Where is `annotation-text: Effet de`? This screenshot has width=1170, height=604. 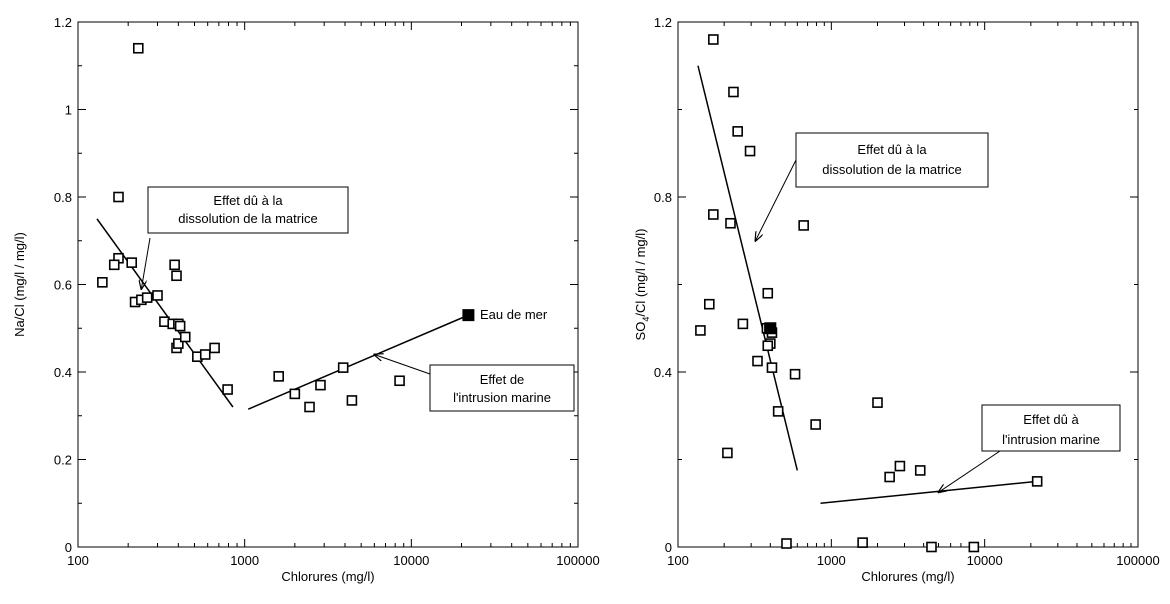 annotation-text: Effet de is located at coordinates (502, 379).